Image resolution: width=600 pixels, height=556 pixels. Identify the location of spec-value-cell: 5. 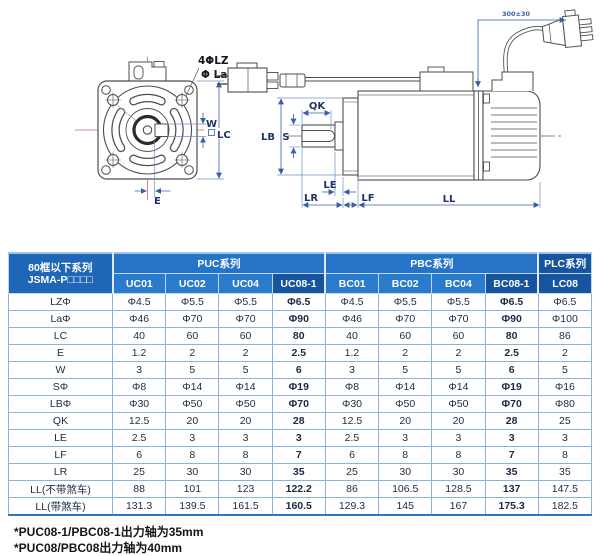
(458, 370).